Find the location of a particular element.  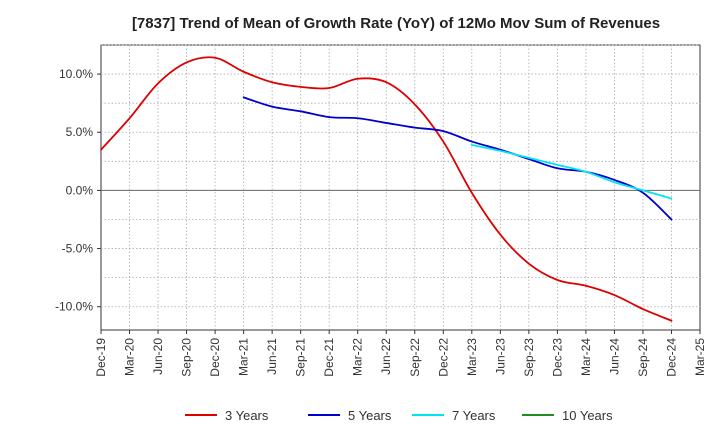

x-tick-label: Jun-21 is located at coordinates (272, 356).